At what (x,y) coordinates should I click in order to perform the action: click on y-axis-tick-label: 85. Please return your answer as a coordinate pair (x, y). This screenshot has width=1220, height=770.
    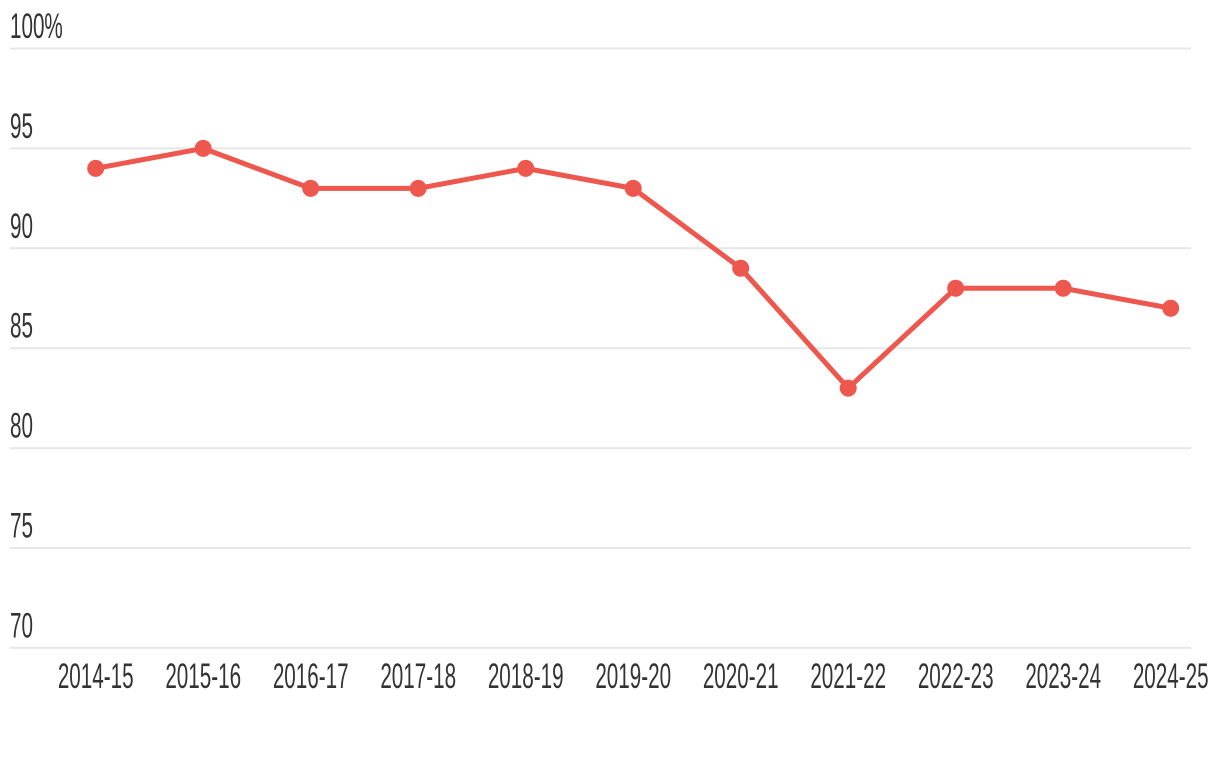
    Looking at the image, I should click on (21, 326).